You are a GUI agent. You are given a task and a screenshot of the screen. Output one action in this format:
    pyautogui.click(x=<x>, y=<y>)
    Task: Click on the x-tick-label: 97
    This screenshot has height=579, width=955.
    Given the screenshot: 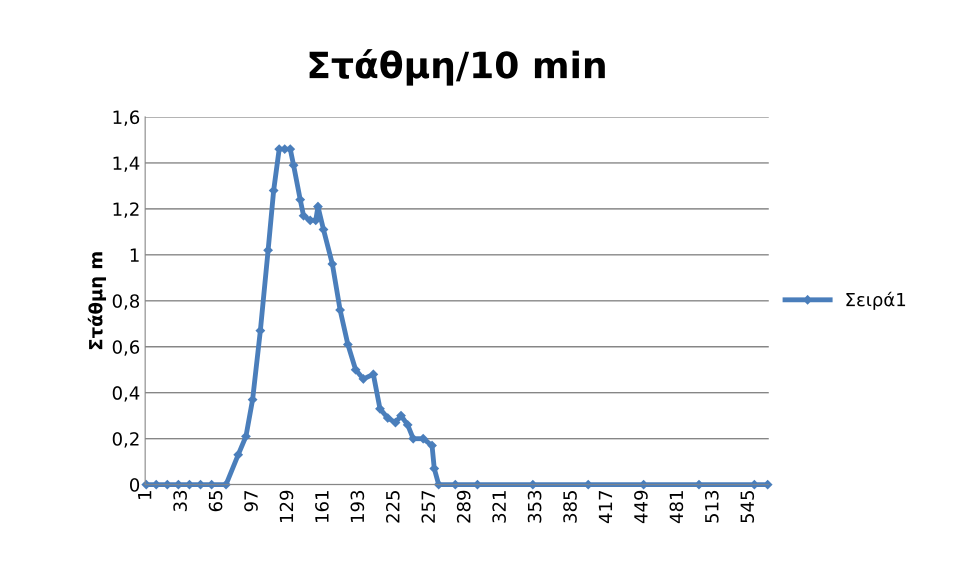 What is the action you would take?
    pyautogui.click(x=251, y=501)
    